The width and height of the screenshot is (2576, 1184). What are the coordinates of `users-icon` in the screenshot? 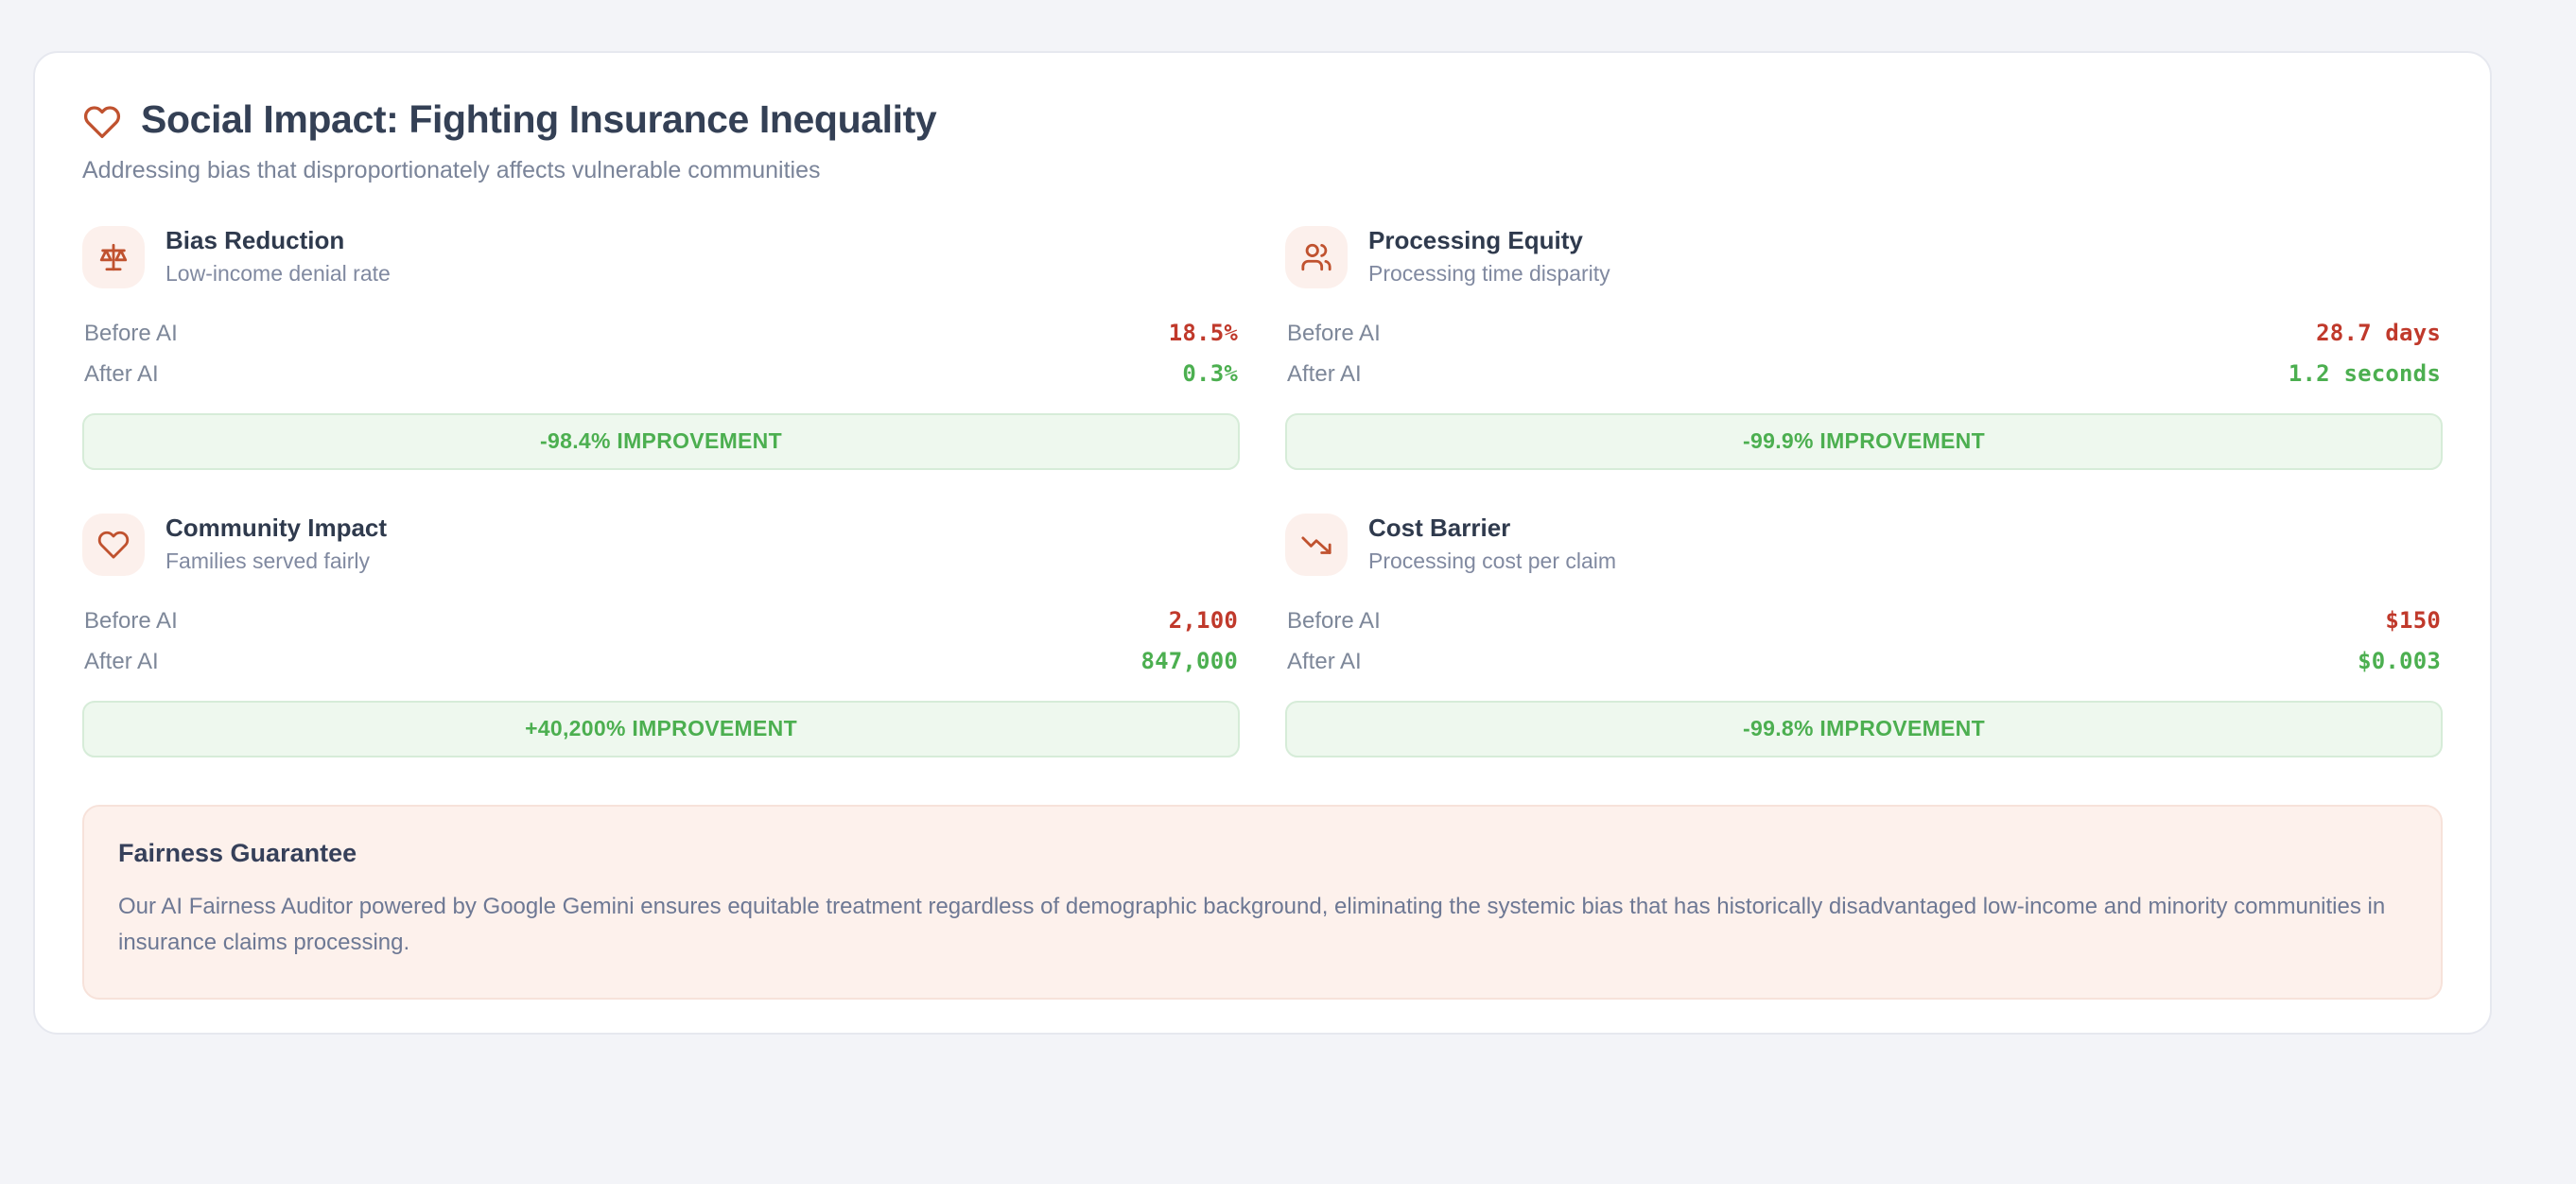 It's located at (1316, 256).